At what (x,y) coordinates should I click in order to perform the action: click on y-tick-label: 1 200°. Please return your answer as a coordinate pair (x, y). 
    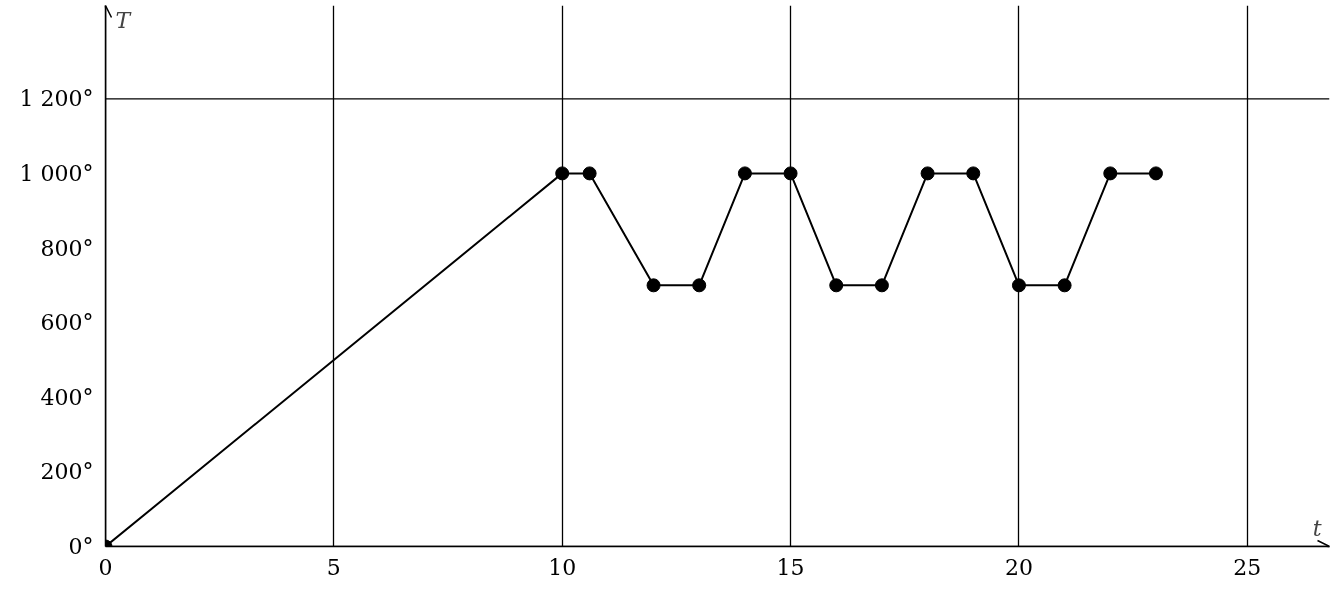
    Looking at the image, I should click on (56, 99).